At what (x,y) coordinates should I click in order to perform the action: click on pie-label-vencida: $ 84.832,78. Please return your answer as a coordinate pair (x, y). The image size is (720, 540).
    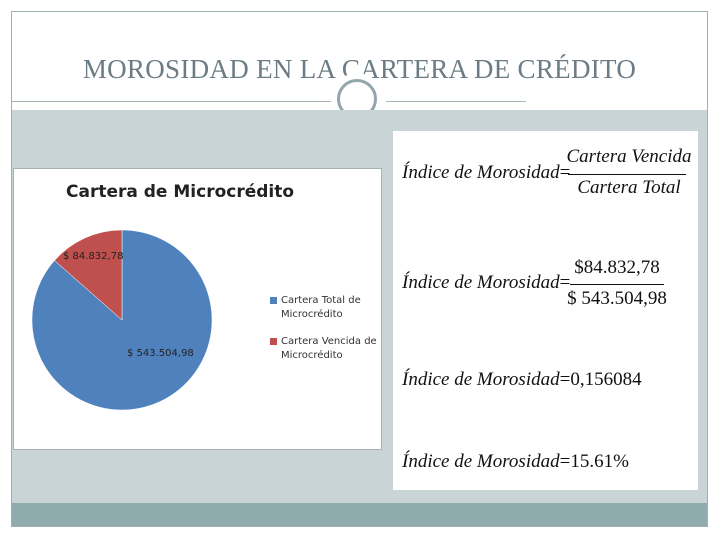
    Looking at the image, I should click on (93, 256).